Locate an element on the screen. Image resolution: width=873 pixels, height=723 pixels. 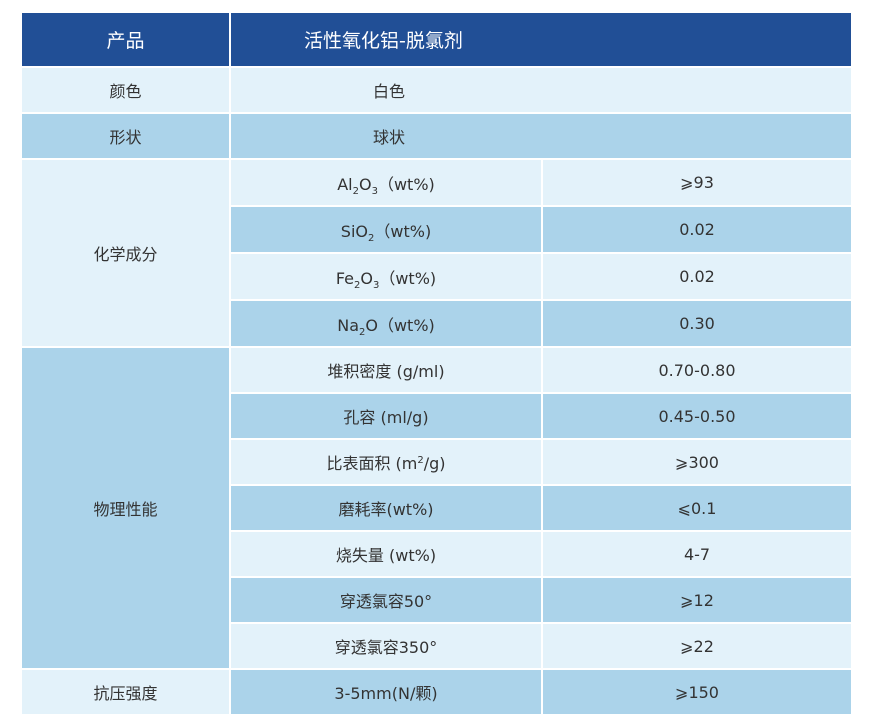
header-label: 产品 is located at coordinates (125, 39).